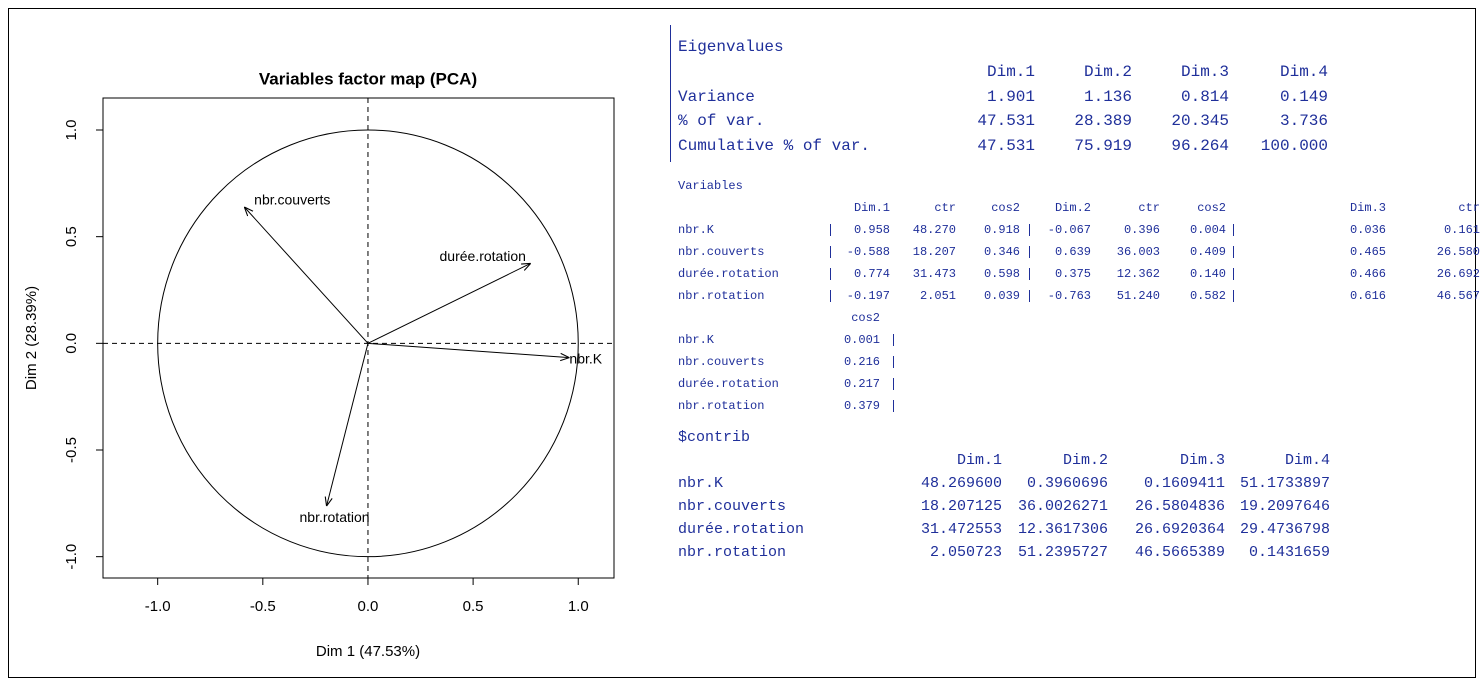 The height and width of the screenshot is (678, 1483). Describe the element at coordinates (292, 200) in the screenshot. I see `variable-label: nbr.couverts` at that location.